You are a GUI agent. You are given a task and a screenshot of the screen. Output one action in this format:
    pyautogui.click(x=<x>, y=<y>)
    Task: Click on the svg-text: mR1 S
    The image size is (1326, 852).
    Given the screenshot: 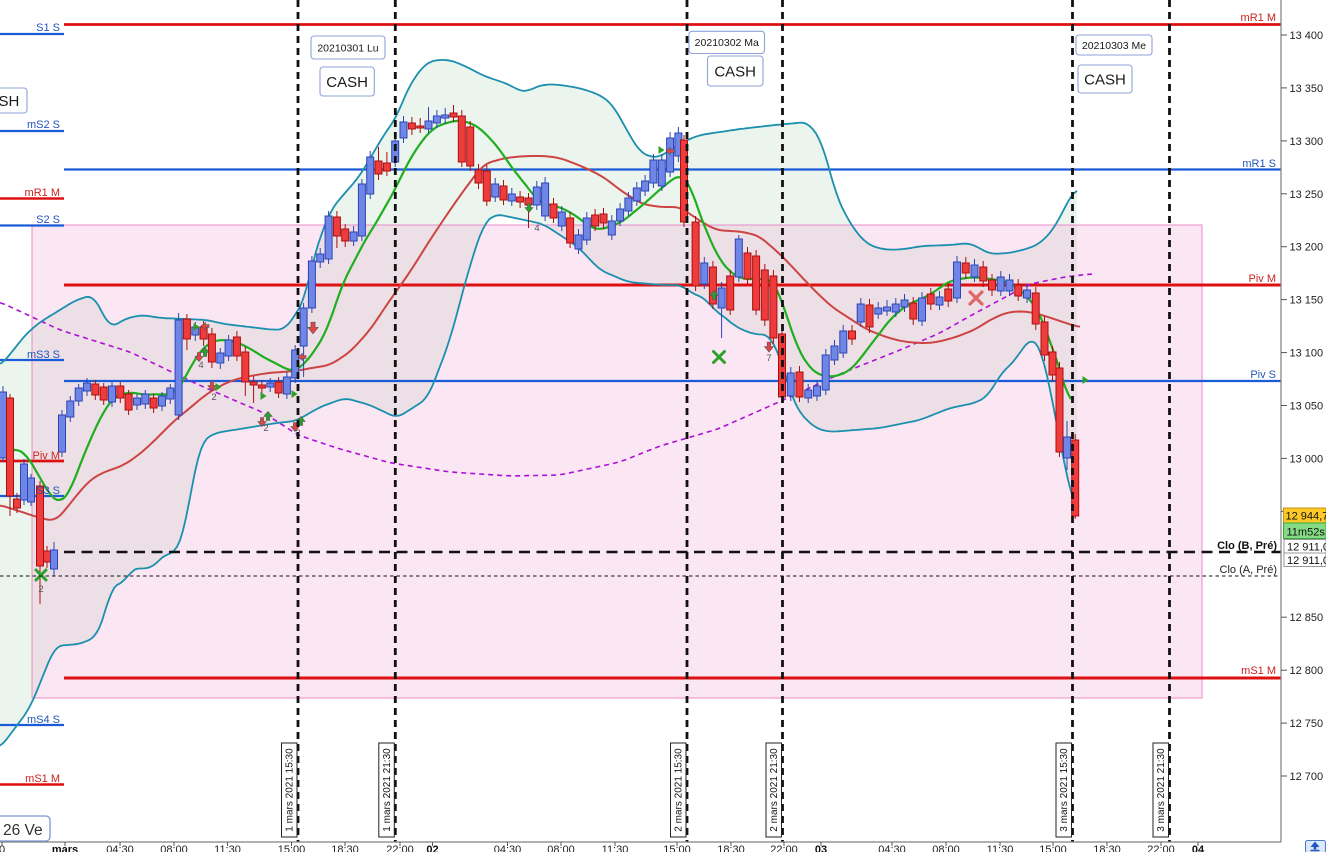 What is the action you would take?
    pyautogui.click(x=1259, y=164)
    